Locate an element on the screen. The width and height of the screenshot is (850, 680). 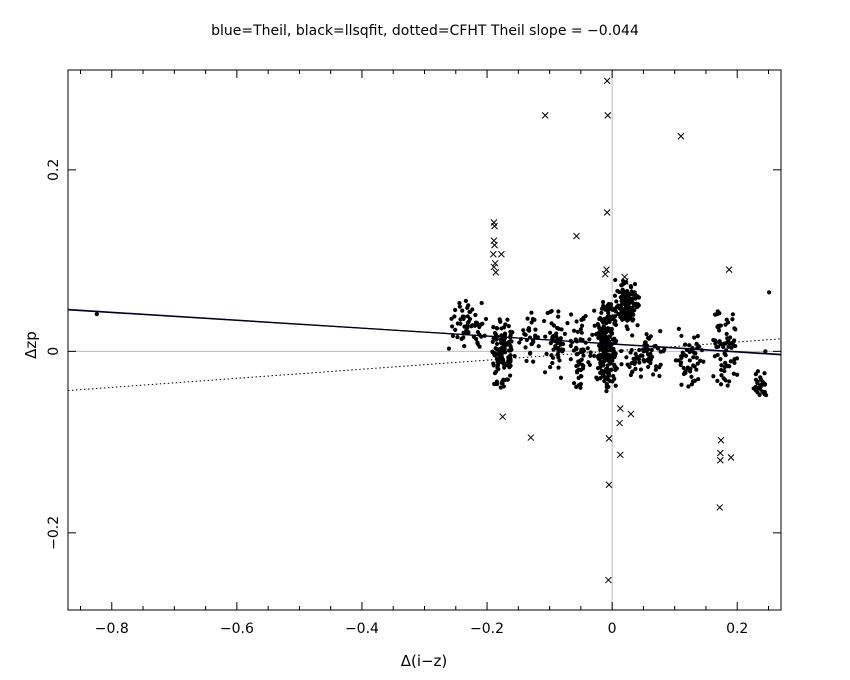
x-tick-label: −0.6 is located at coordinates (237, 629).